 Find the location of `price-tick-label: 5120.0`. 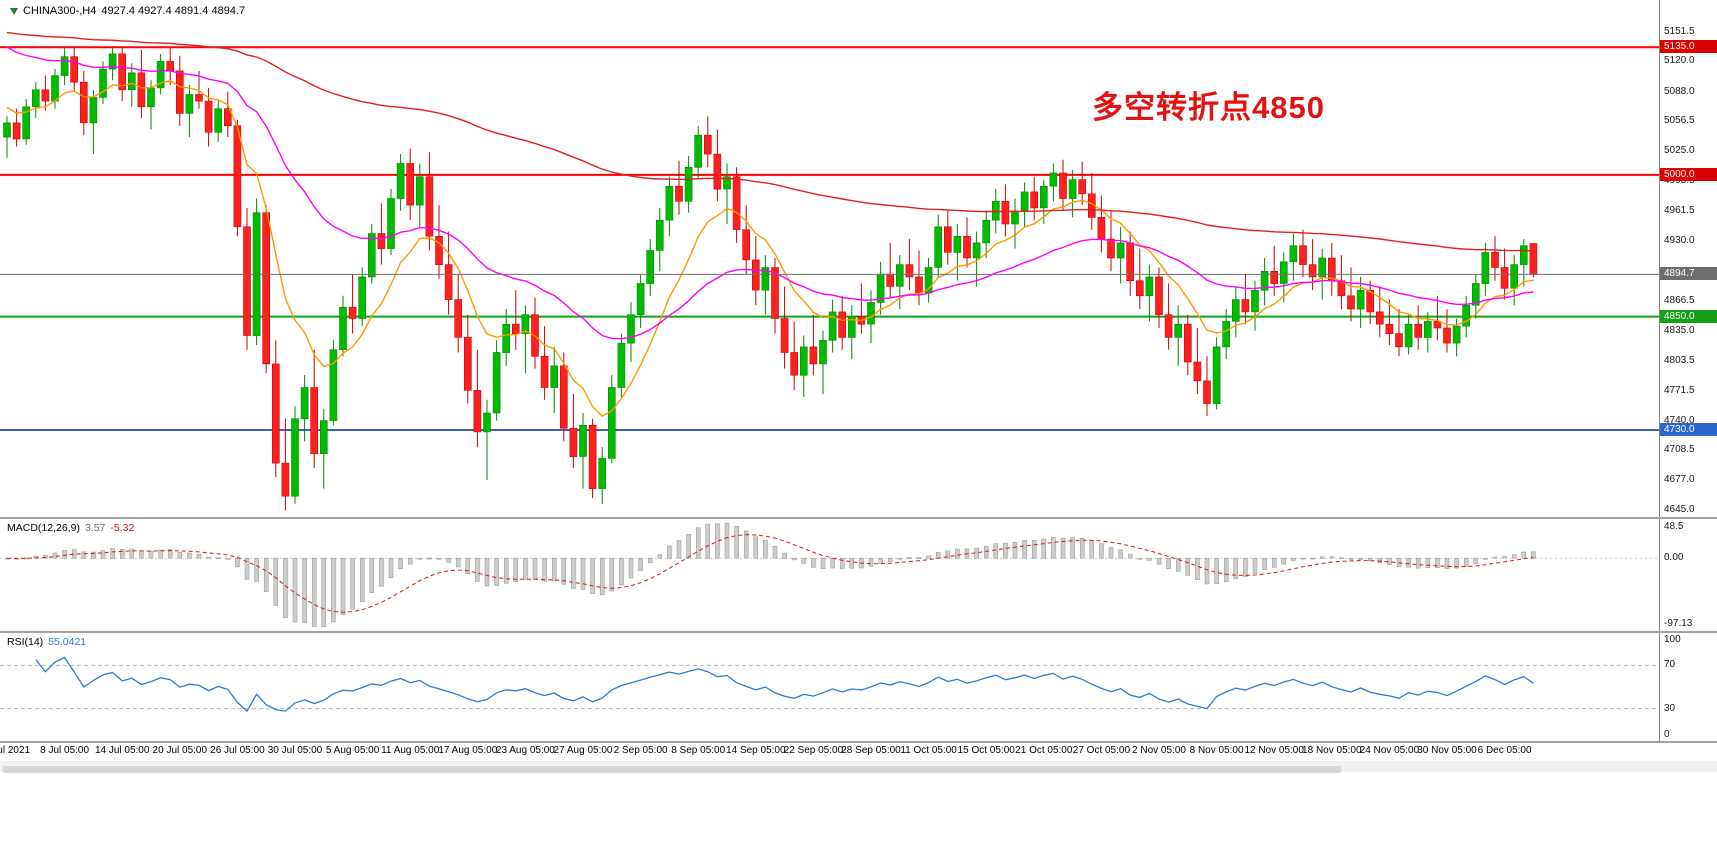

price-tick-label: 5120.0 is located at coordinates (1679, 61).